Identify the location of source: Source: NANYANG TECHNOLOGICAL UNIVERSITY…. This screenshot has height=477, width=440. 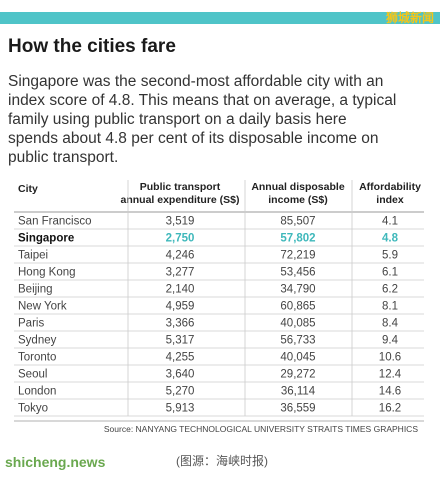
(261, 429).